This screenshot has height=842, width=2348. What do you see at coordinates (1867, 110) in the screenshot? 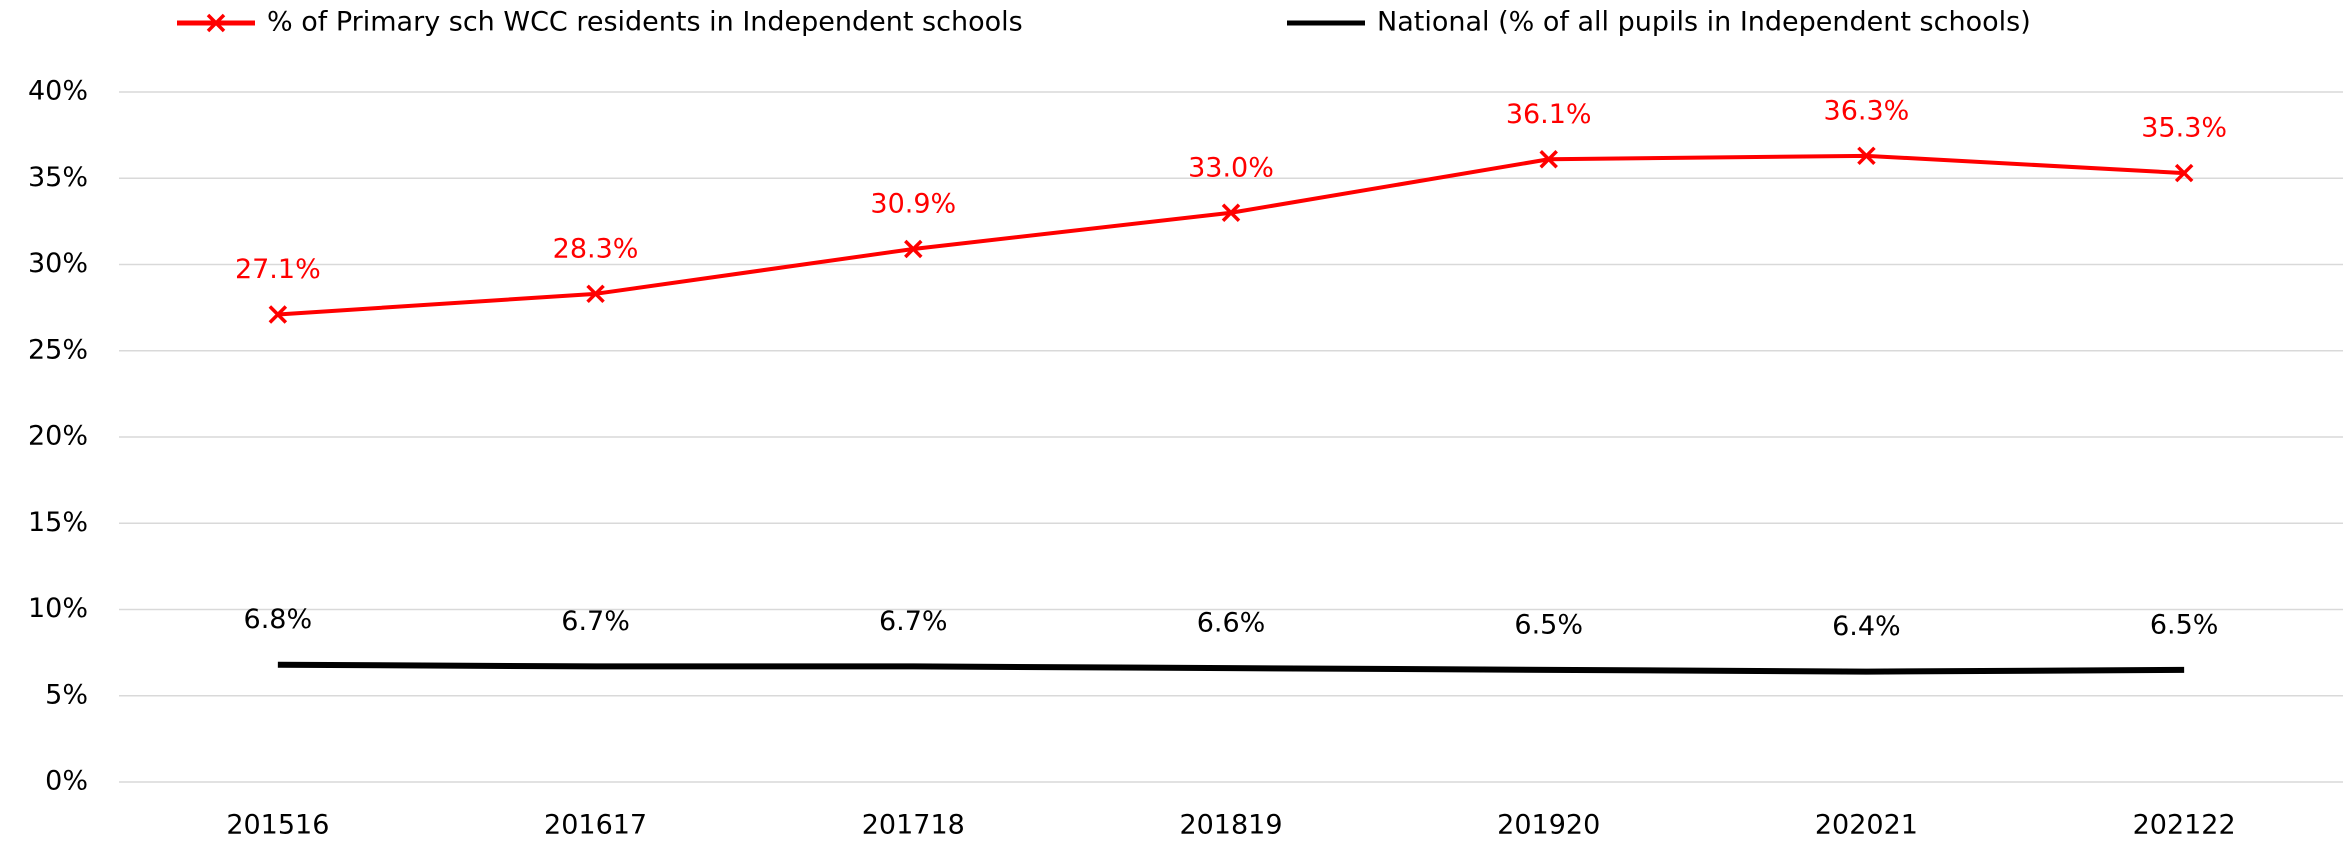
I see `data-label: 36.3%` at bounding box center [1867, 110].